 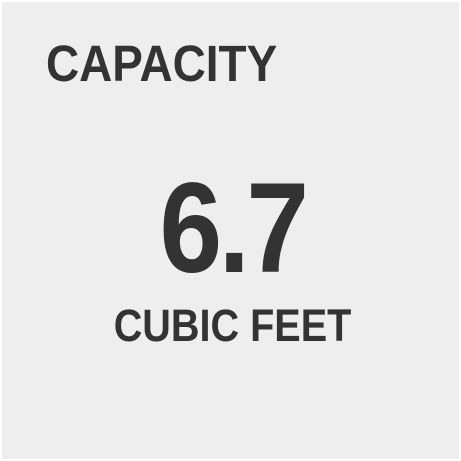 I want to click on spec-unit: CUBIC FEET, so click(x=232, y=325).